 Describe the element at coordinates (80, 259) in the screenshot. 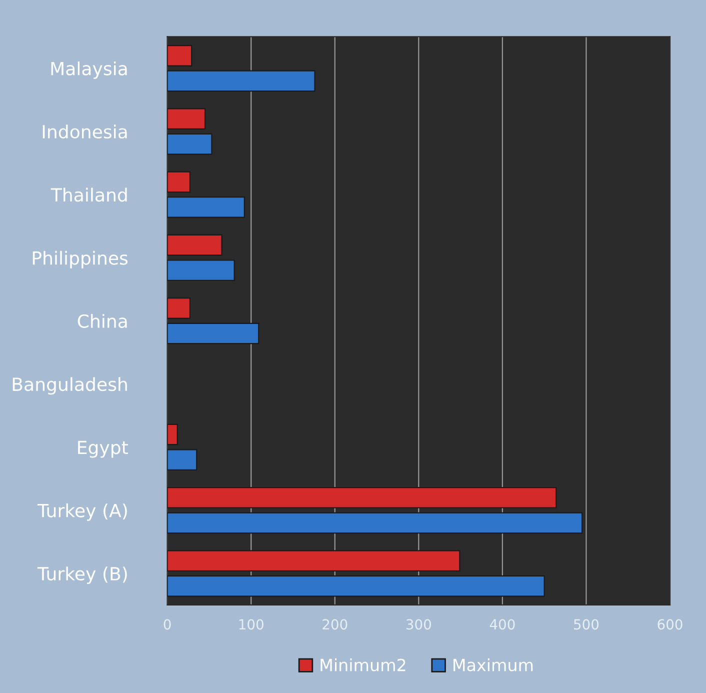

I see `y-tick-label: Philippines` at that location.